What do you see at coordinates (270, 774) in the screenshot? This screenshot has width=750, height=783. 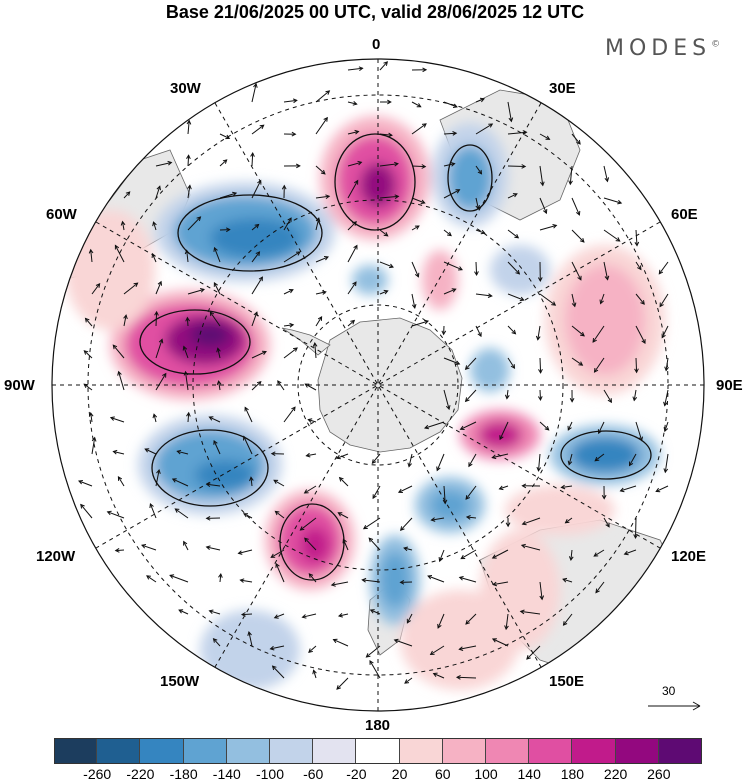 I see `colorbar-tick-label: -100` at bounding box center [270, 774].